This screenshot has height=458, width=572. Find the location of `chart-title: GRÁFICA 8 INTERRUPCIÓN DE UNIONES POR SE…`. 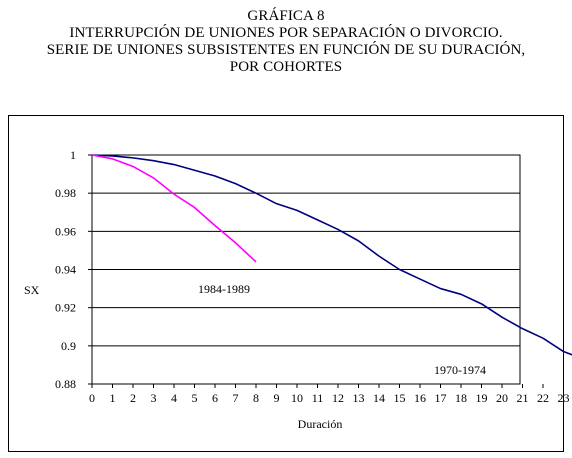

chart-title: GRÁFICA 8 INTERRUPCIÓN DE UNIONES POR SE… is located at coordinates (286, 42).